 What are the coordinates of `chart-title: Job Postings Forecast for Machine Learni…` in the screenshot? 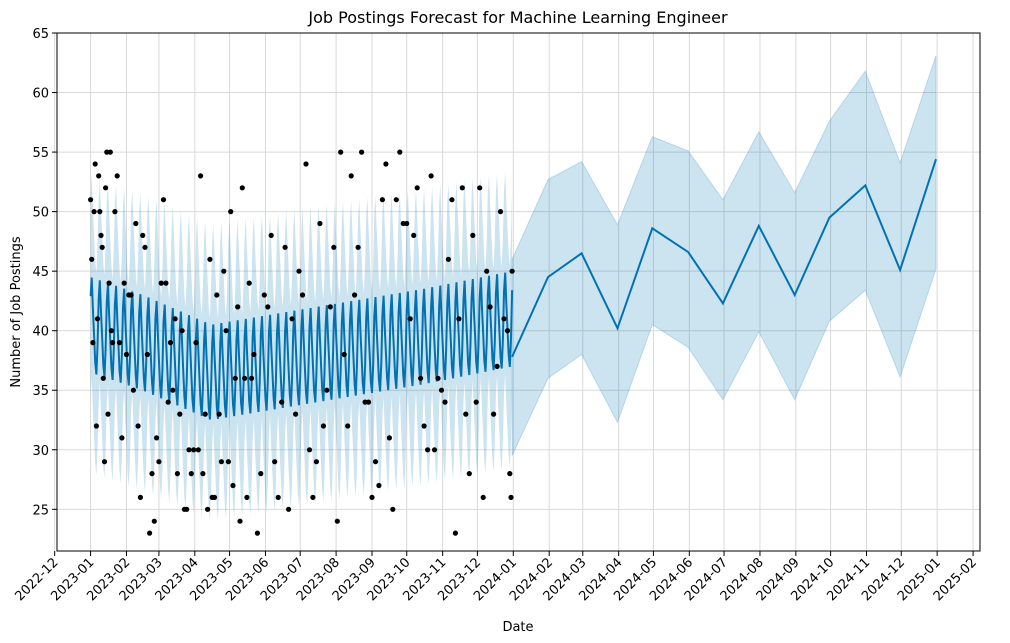 It's located at (517, 17).